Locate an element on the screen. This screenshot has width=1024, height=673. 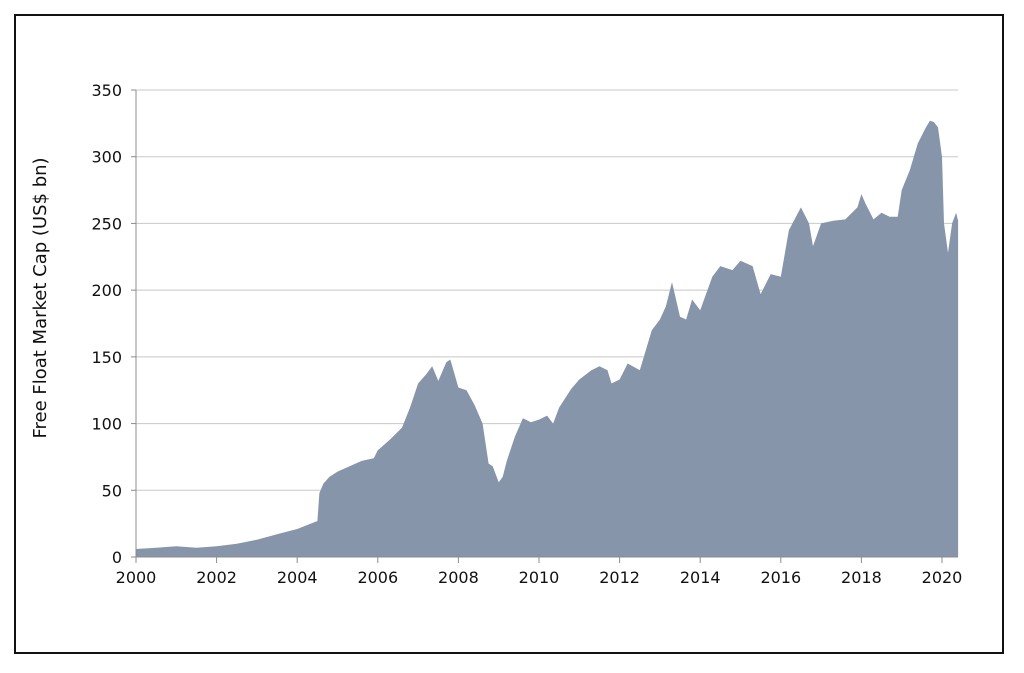
x-tick-label: 2018 is located at coordinates (861, 577).